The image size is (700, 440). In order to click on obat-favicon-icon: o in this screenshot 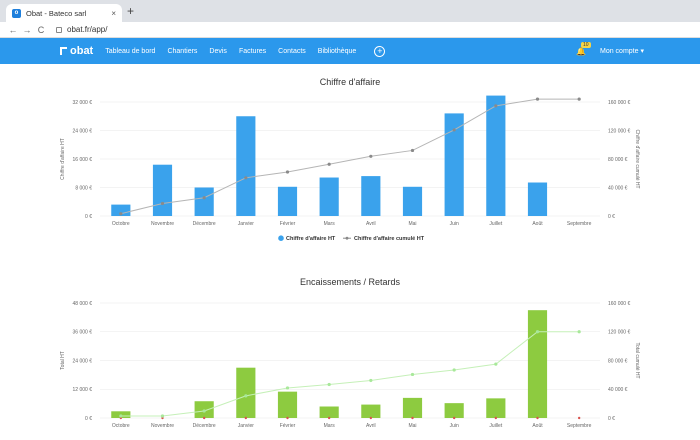, I will do `click(16, 13)`.